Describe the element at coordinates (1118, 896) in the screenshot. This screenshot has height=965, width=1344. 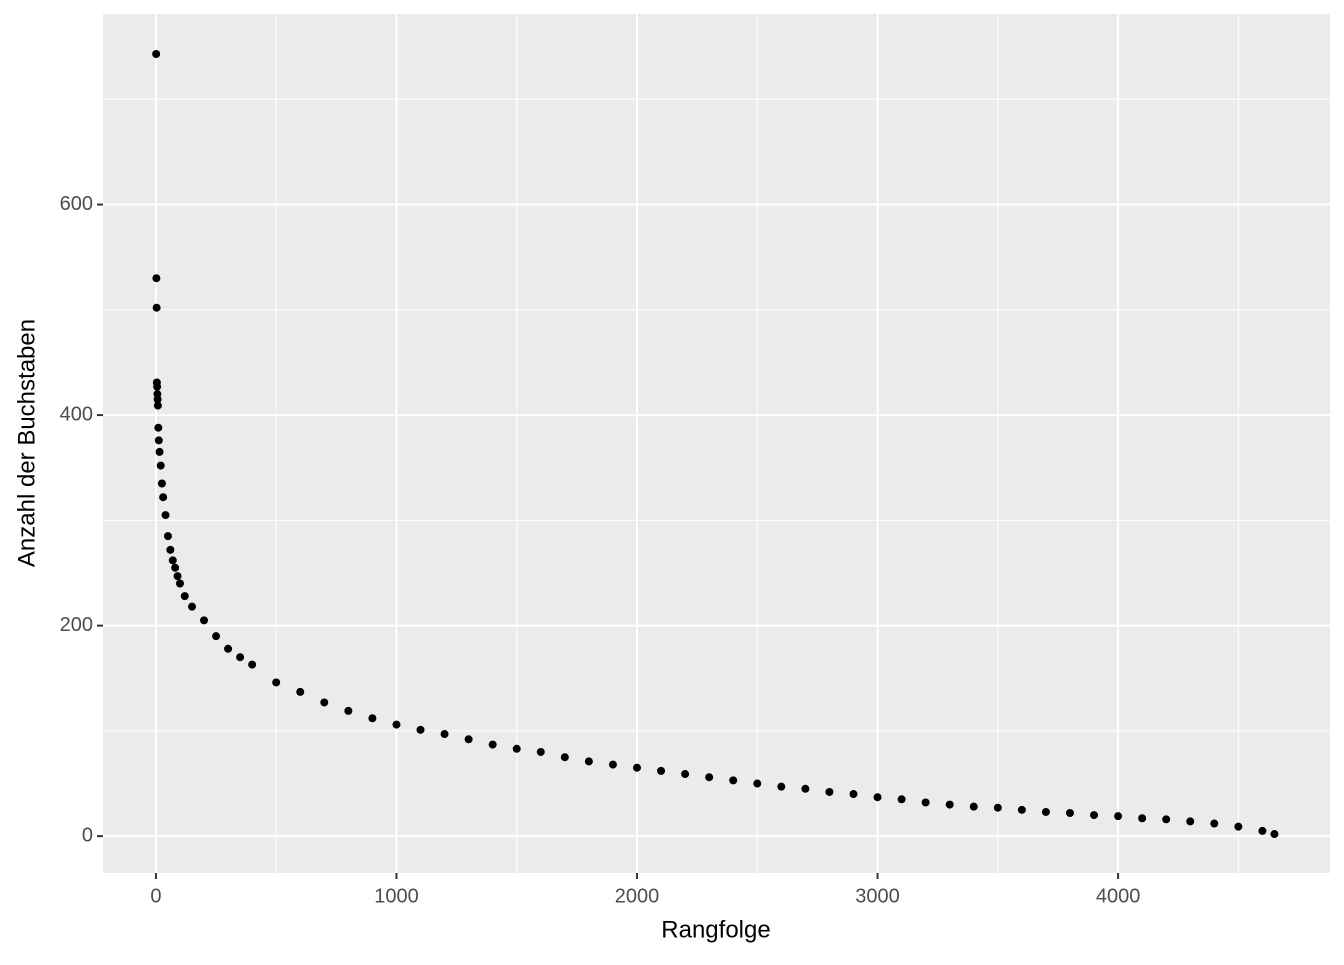
I see `x-tick-label: 4000` at that location.